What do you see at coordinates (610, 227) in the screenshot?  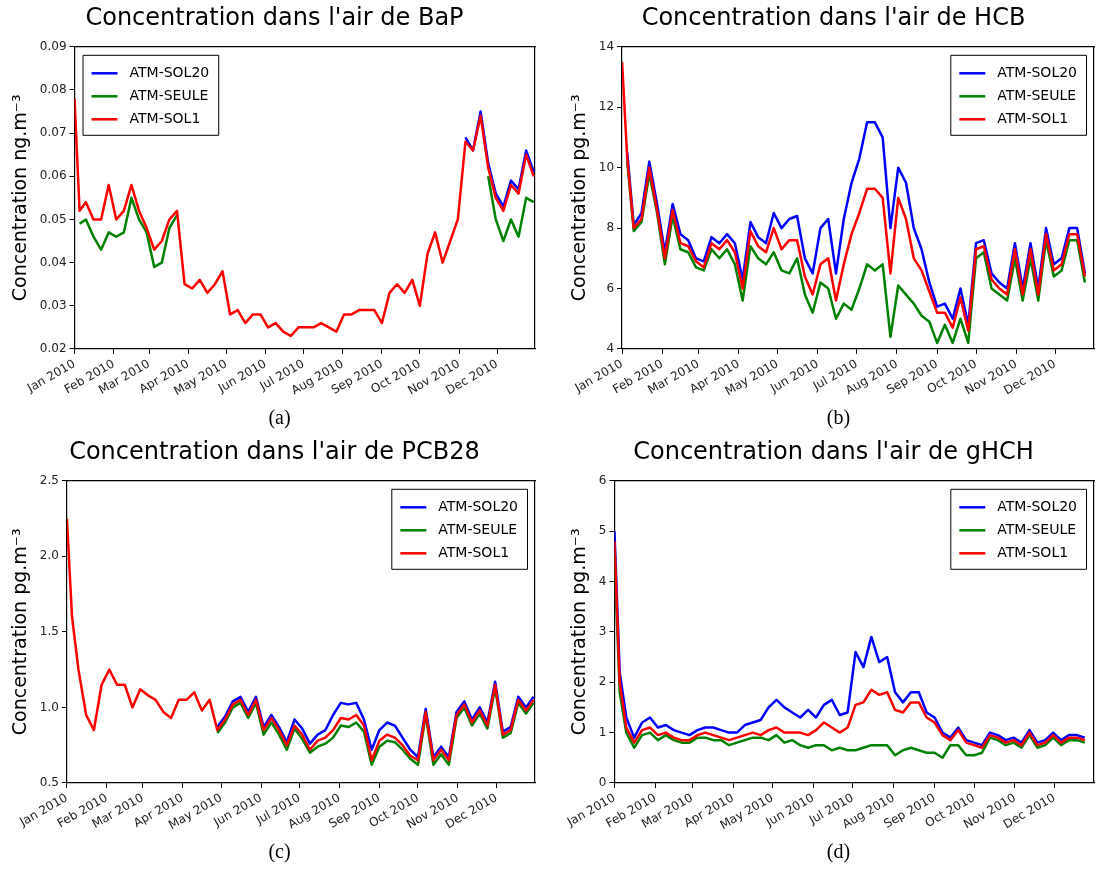 I see `y-tick-label: 8` at bounding box center [610, 227].